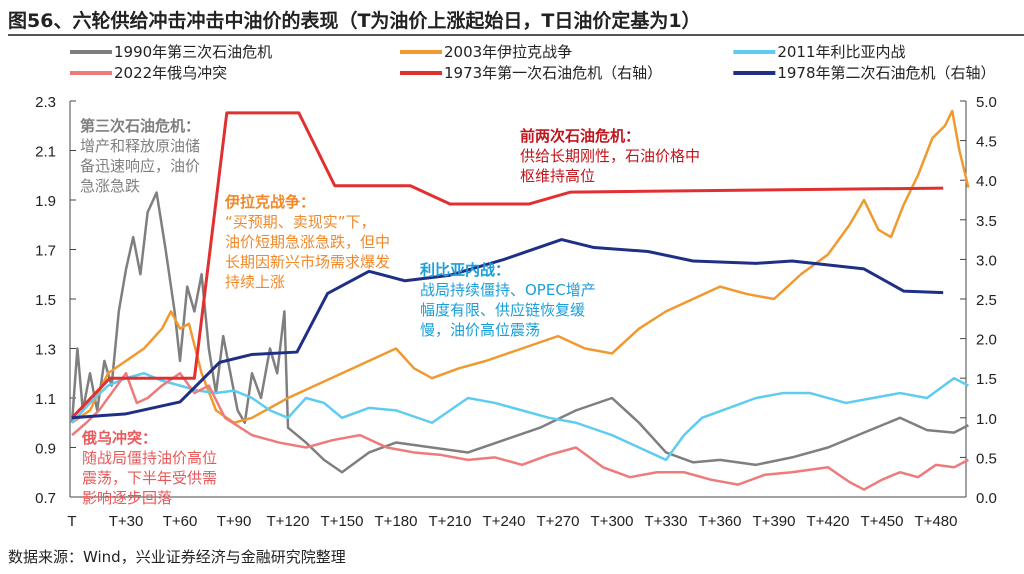 This screenshot has height=574, width=1024. Describe the element at coordinates (986, 458) in the screenshot. I see `y2-tick-label: 0.5` at that location.